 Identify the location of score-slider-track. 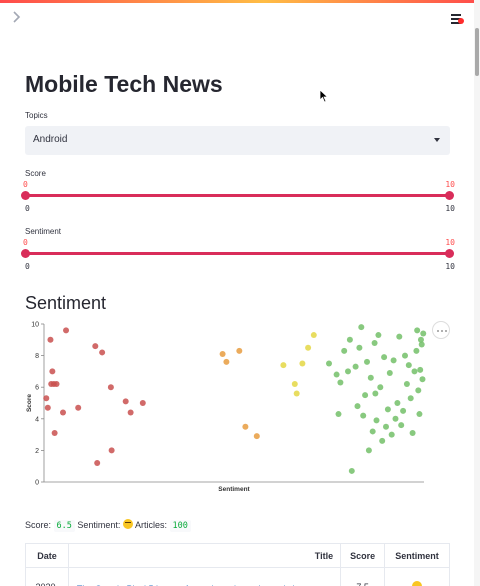
(237, 195).